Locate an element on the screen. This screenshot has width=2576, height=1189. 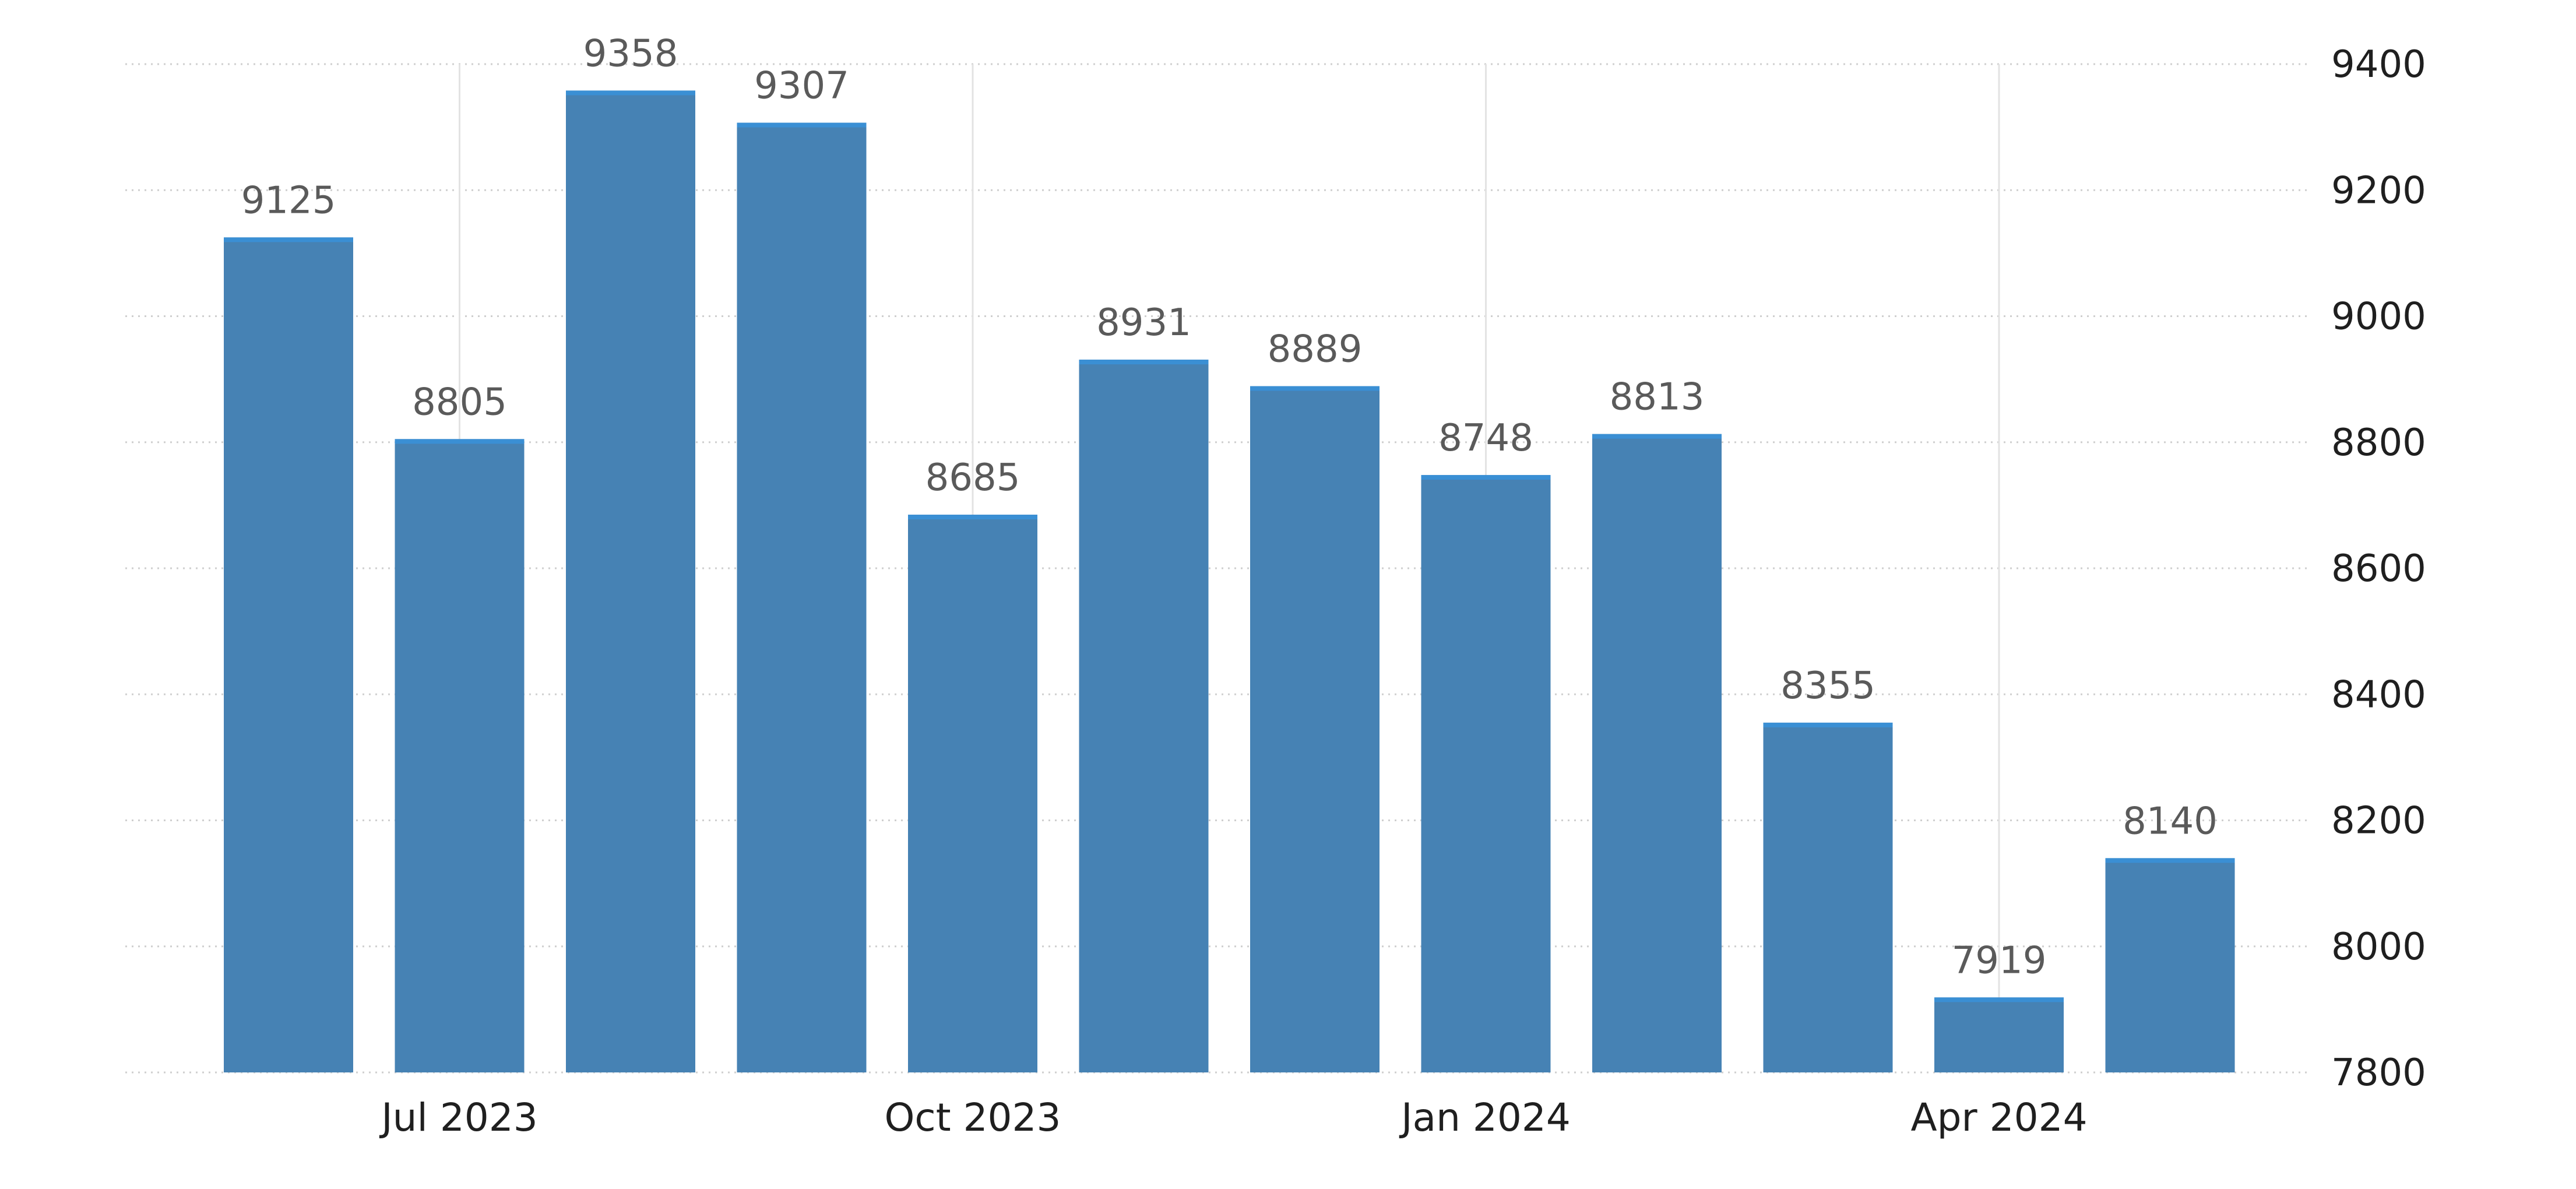
y-tick-label: 8600 is located at coordinates (2379, 568).